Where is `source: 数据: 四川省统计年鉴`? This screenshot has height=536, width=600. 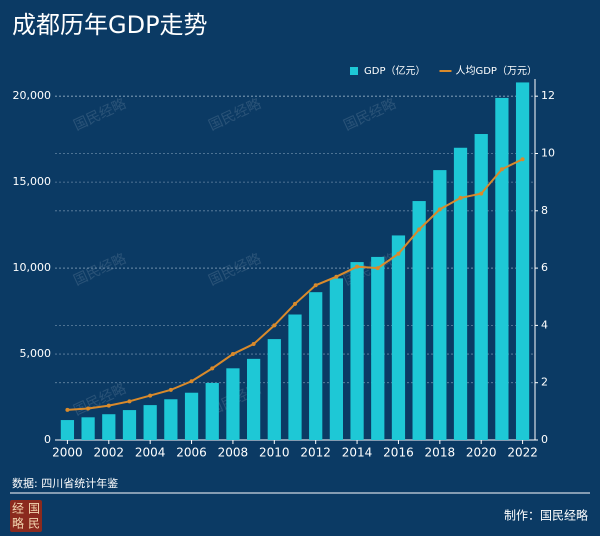
source: 数据: 四川省统计年鉴 is located at coordinates (65, 483).